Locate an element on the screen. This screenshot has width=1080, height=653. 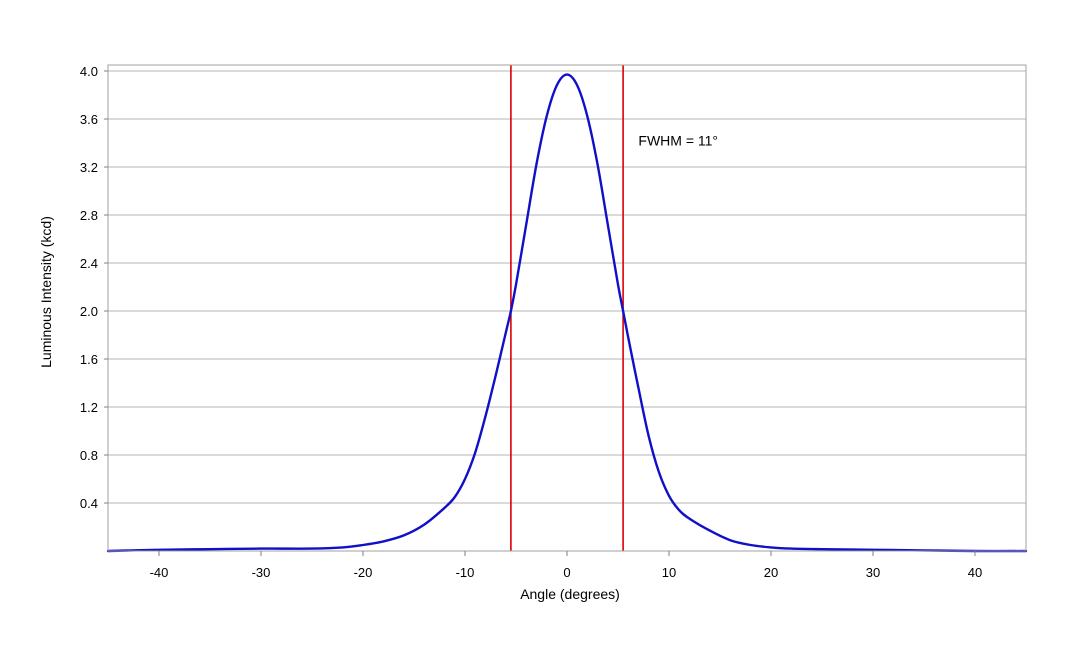
y-tick-label-0: 0.4 is located at coordinates (89, 503).